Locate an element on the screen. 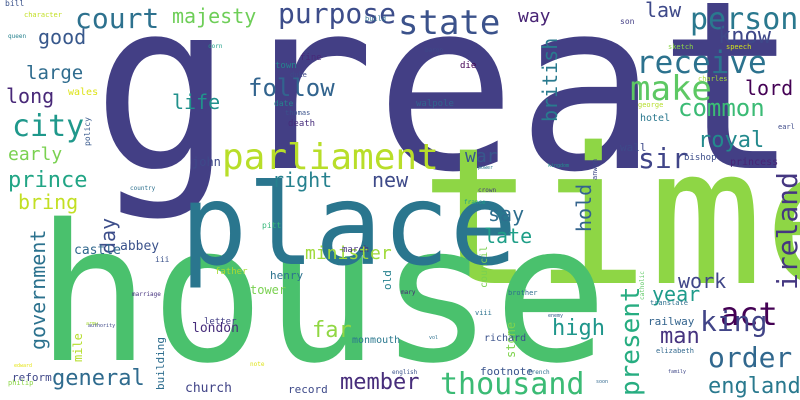  word-railway: railway is located at coordinates (671, 321).